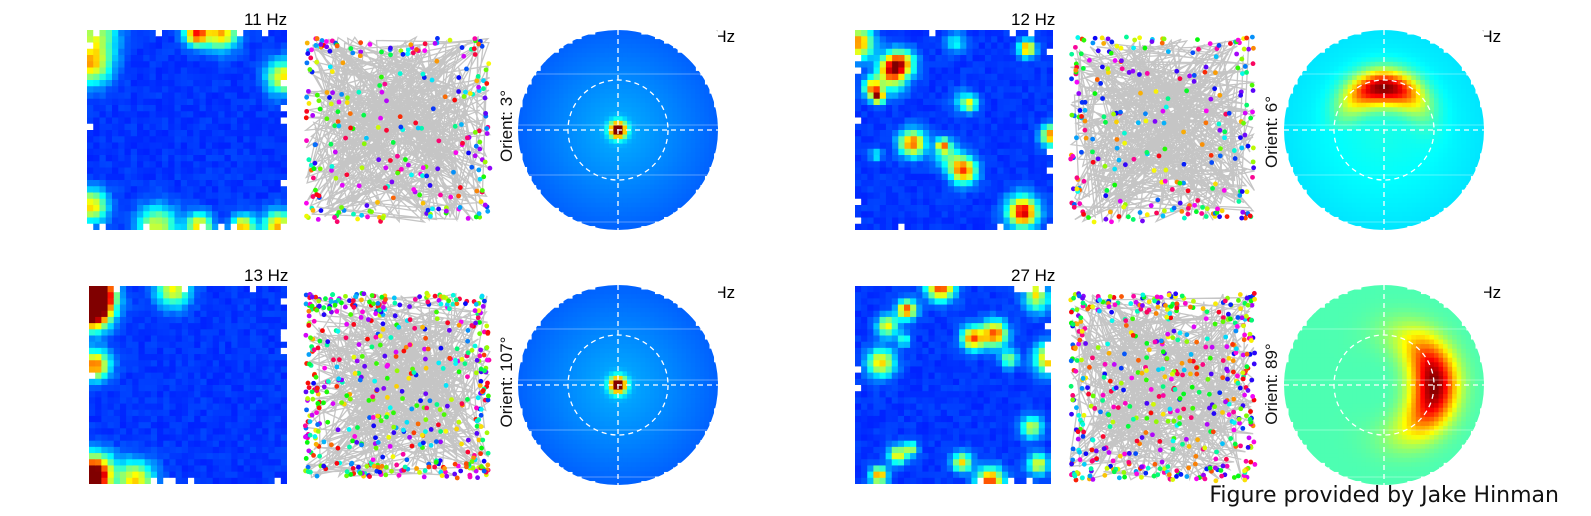 This screenshot has width=1591, height=516. What do you see at coordinates (188, 385) in the screenshot?
I see `cell-c-ratemap` at bounding box center [188, 385].